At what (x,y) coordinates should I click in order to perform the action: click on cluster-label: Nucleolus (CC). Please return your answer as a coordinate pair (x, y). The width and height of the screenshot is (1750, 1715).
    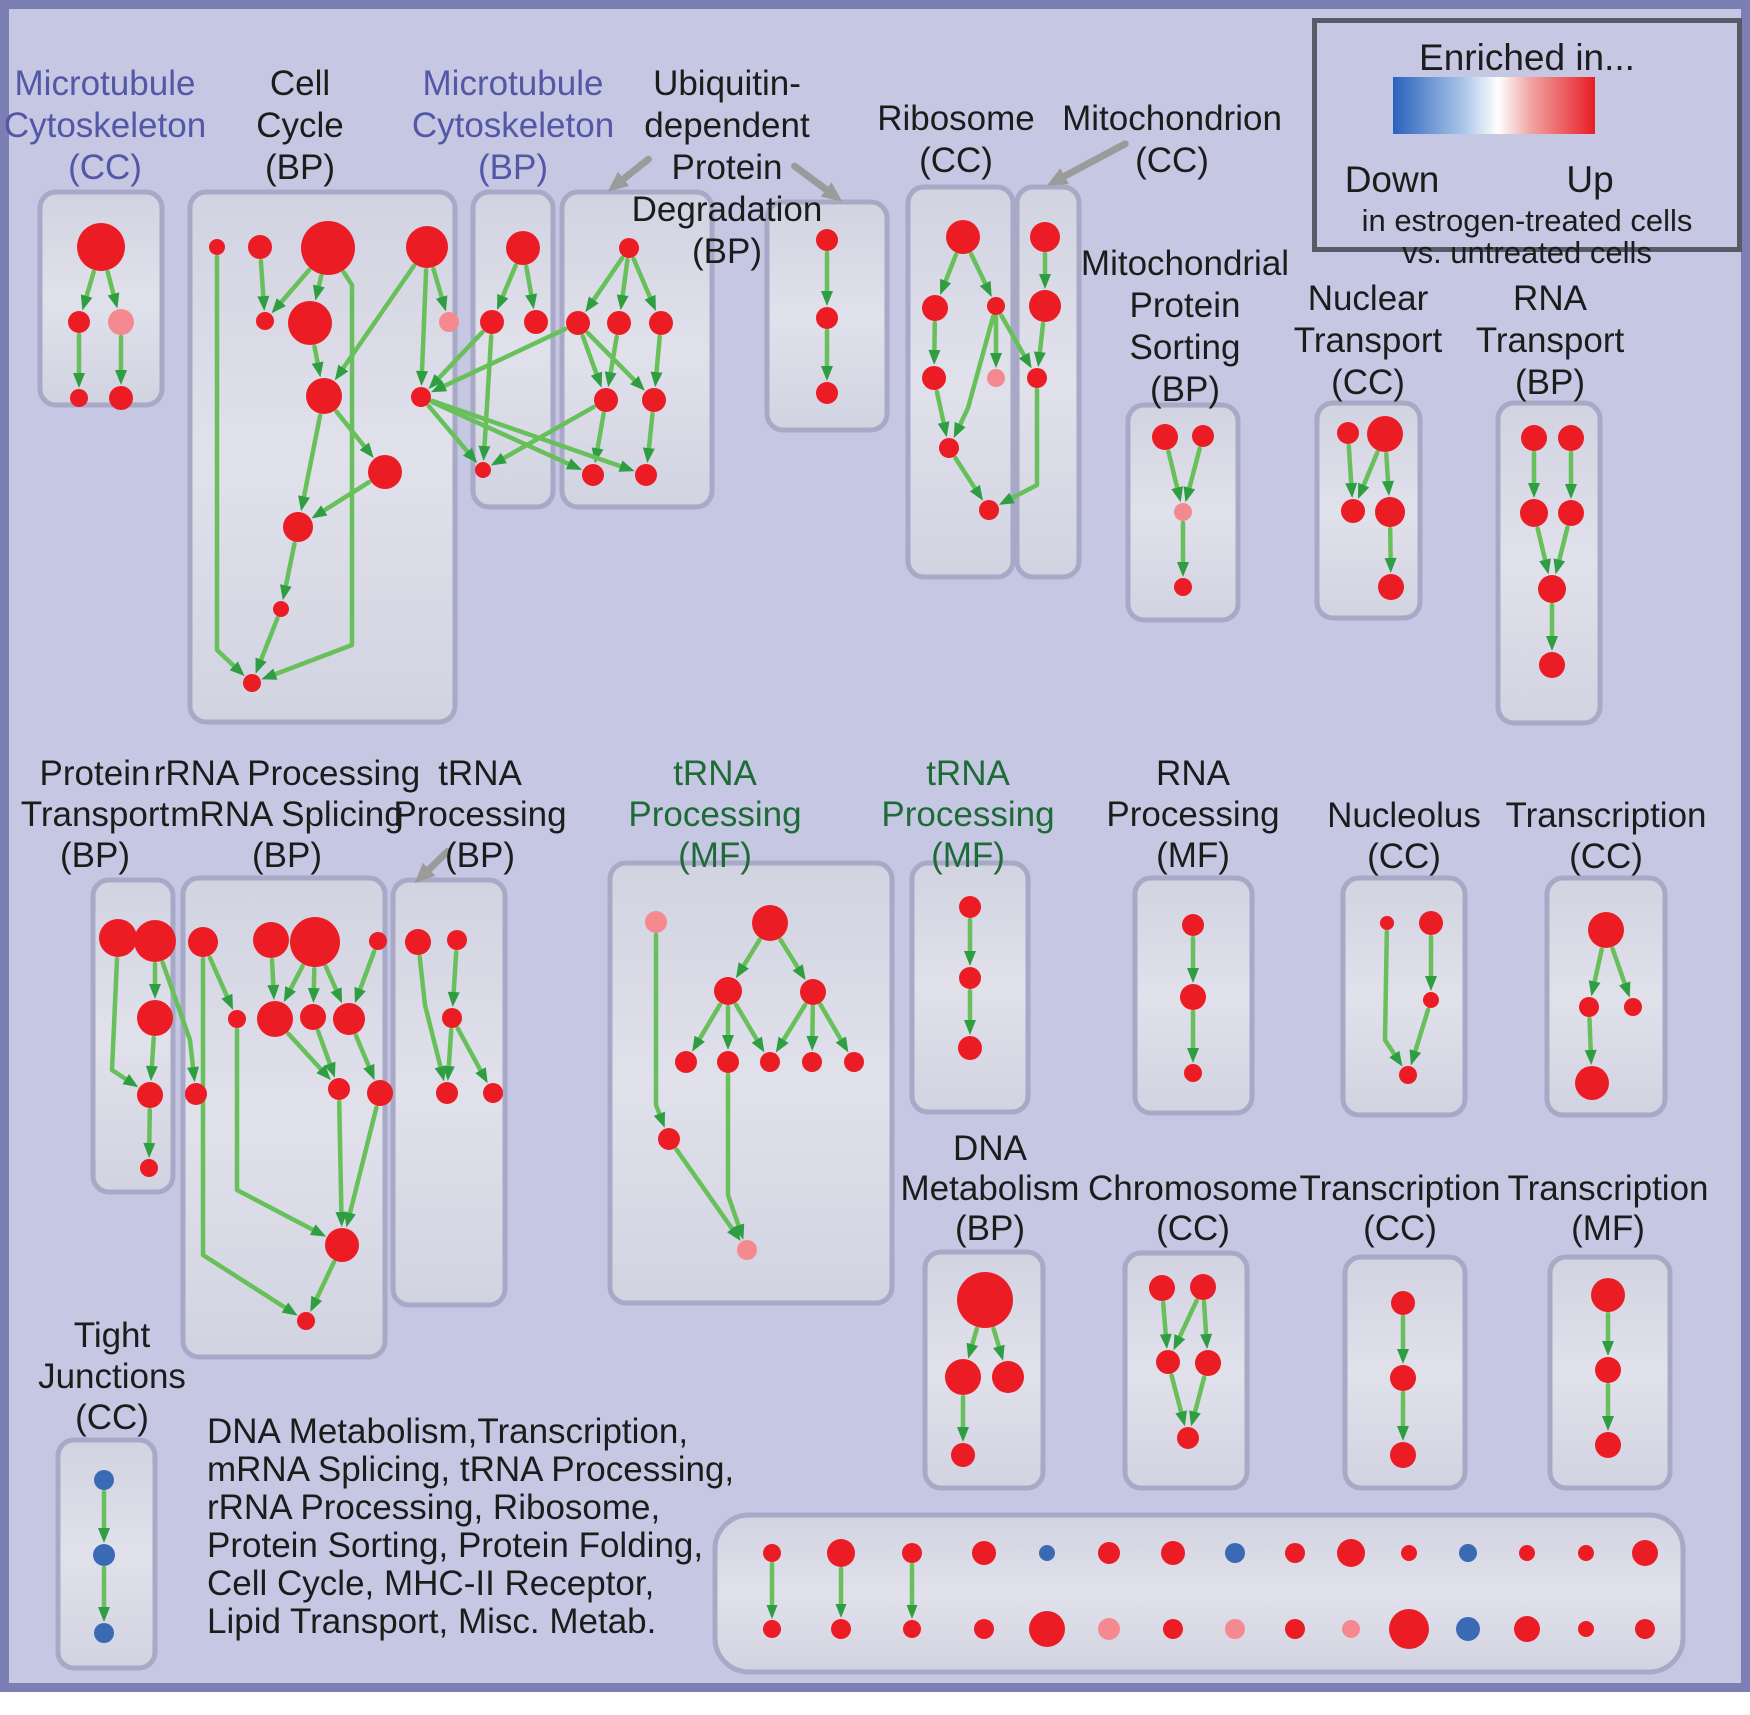
    Looking at the image, I should click on (1404, 836).